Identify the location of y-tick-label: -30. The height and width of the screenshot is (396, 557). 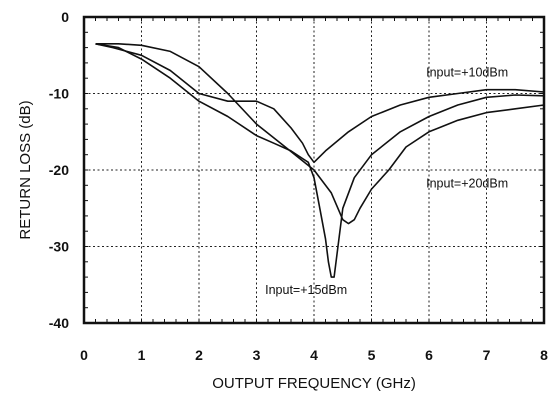
(59, 247).